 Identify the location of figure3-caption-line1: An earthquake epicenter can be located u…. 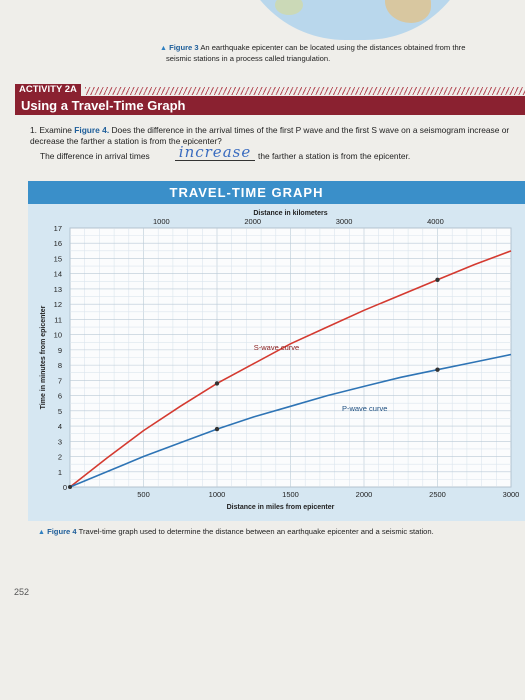
(333, 47).